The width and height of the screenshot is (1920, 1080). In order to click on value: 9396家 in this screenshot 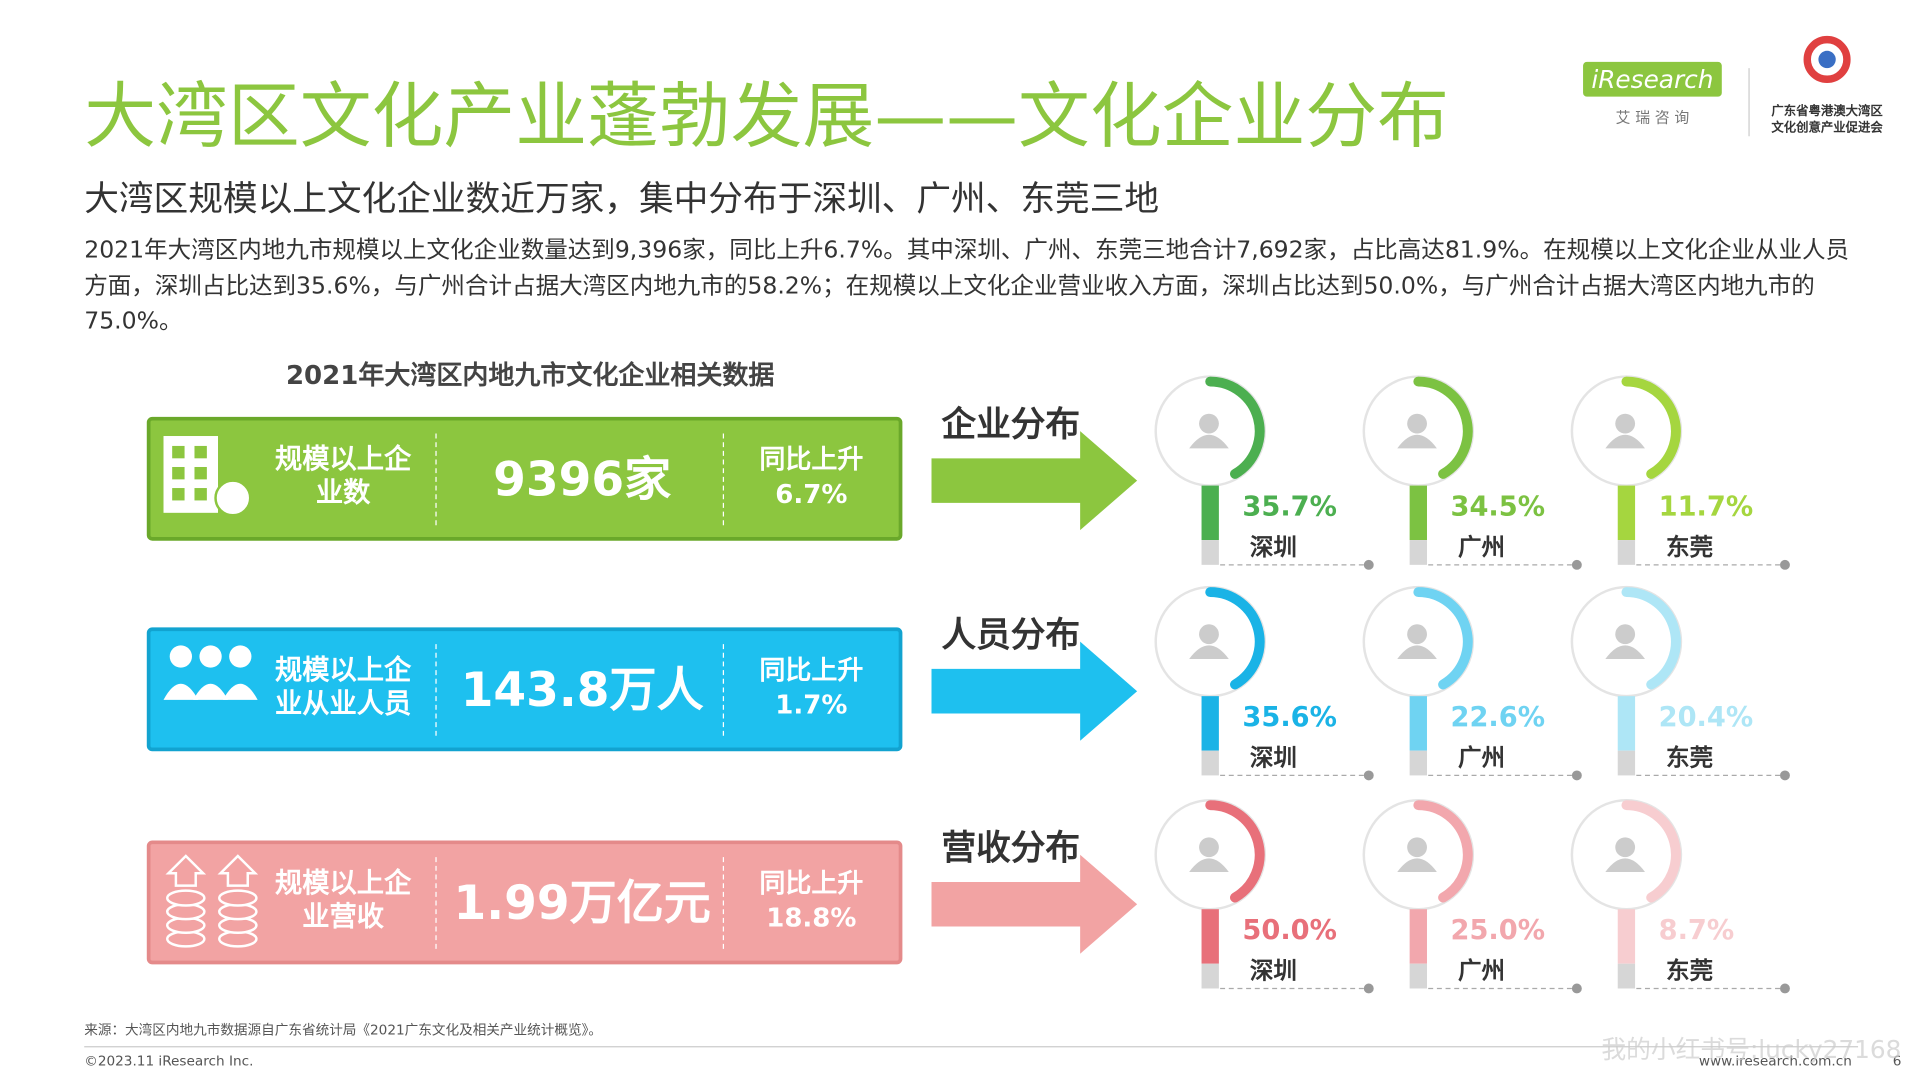, I will do `click(582, 479)`.